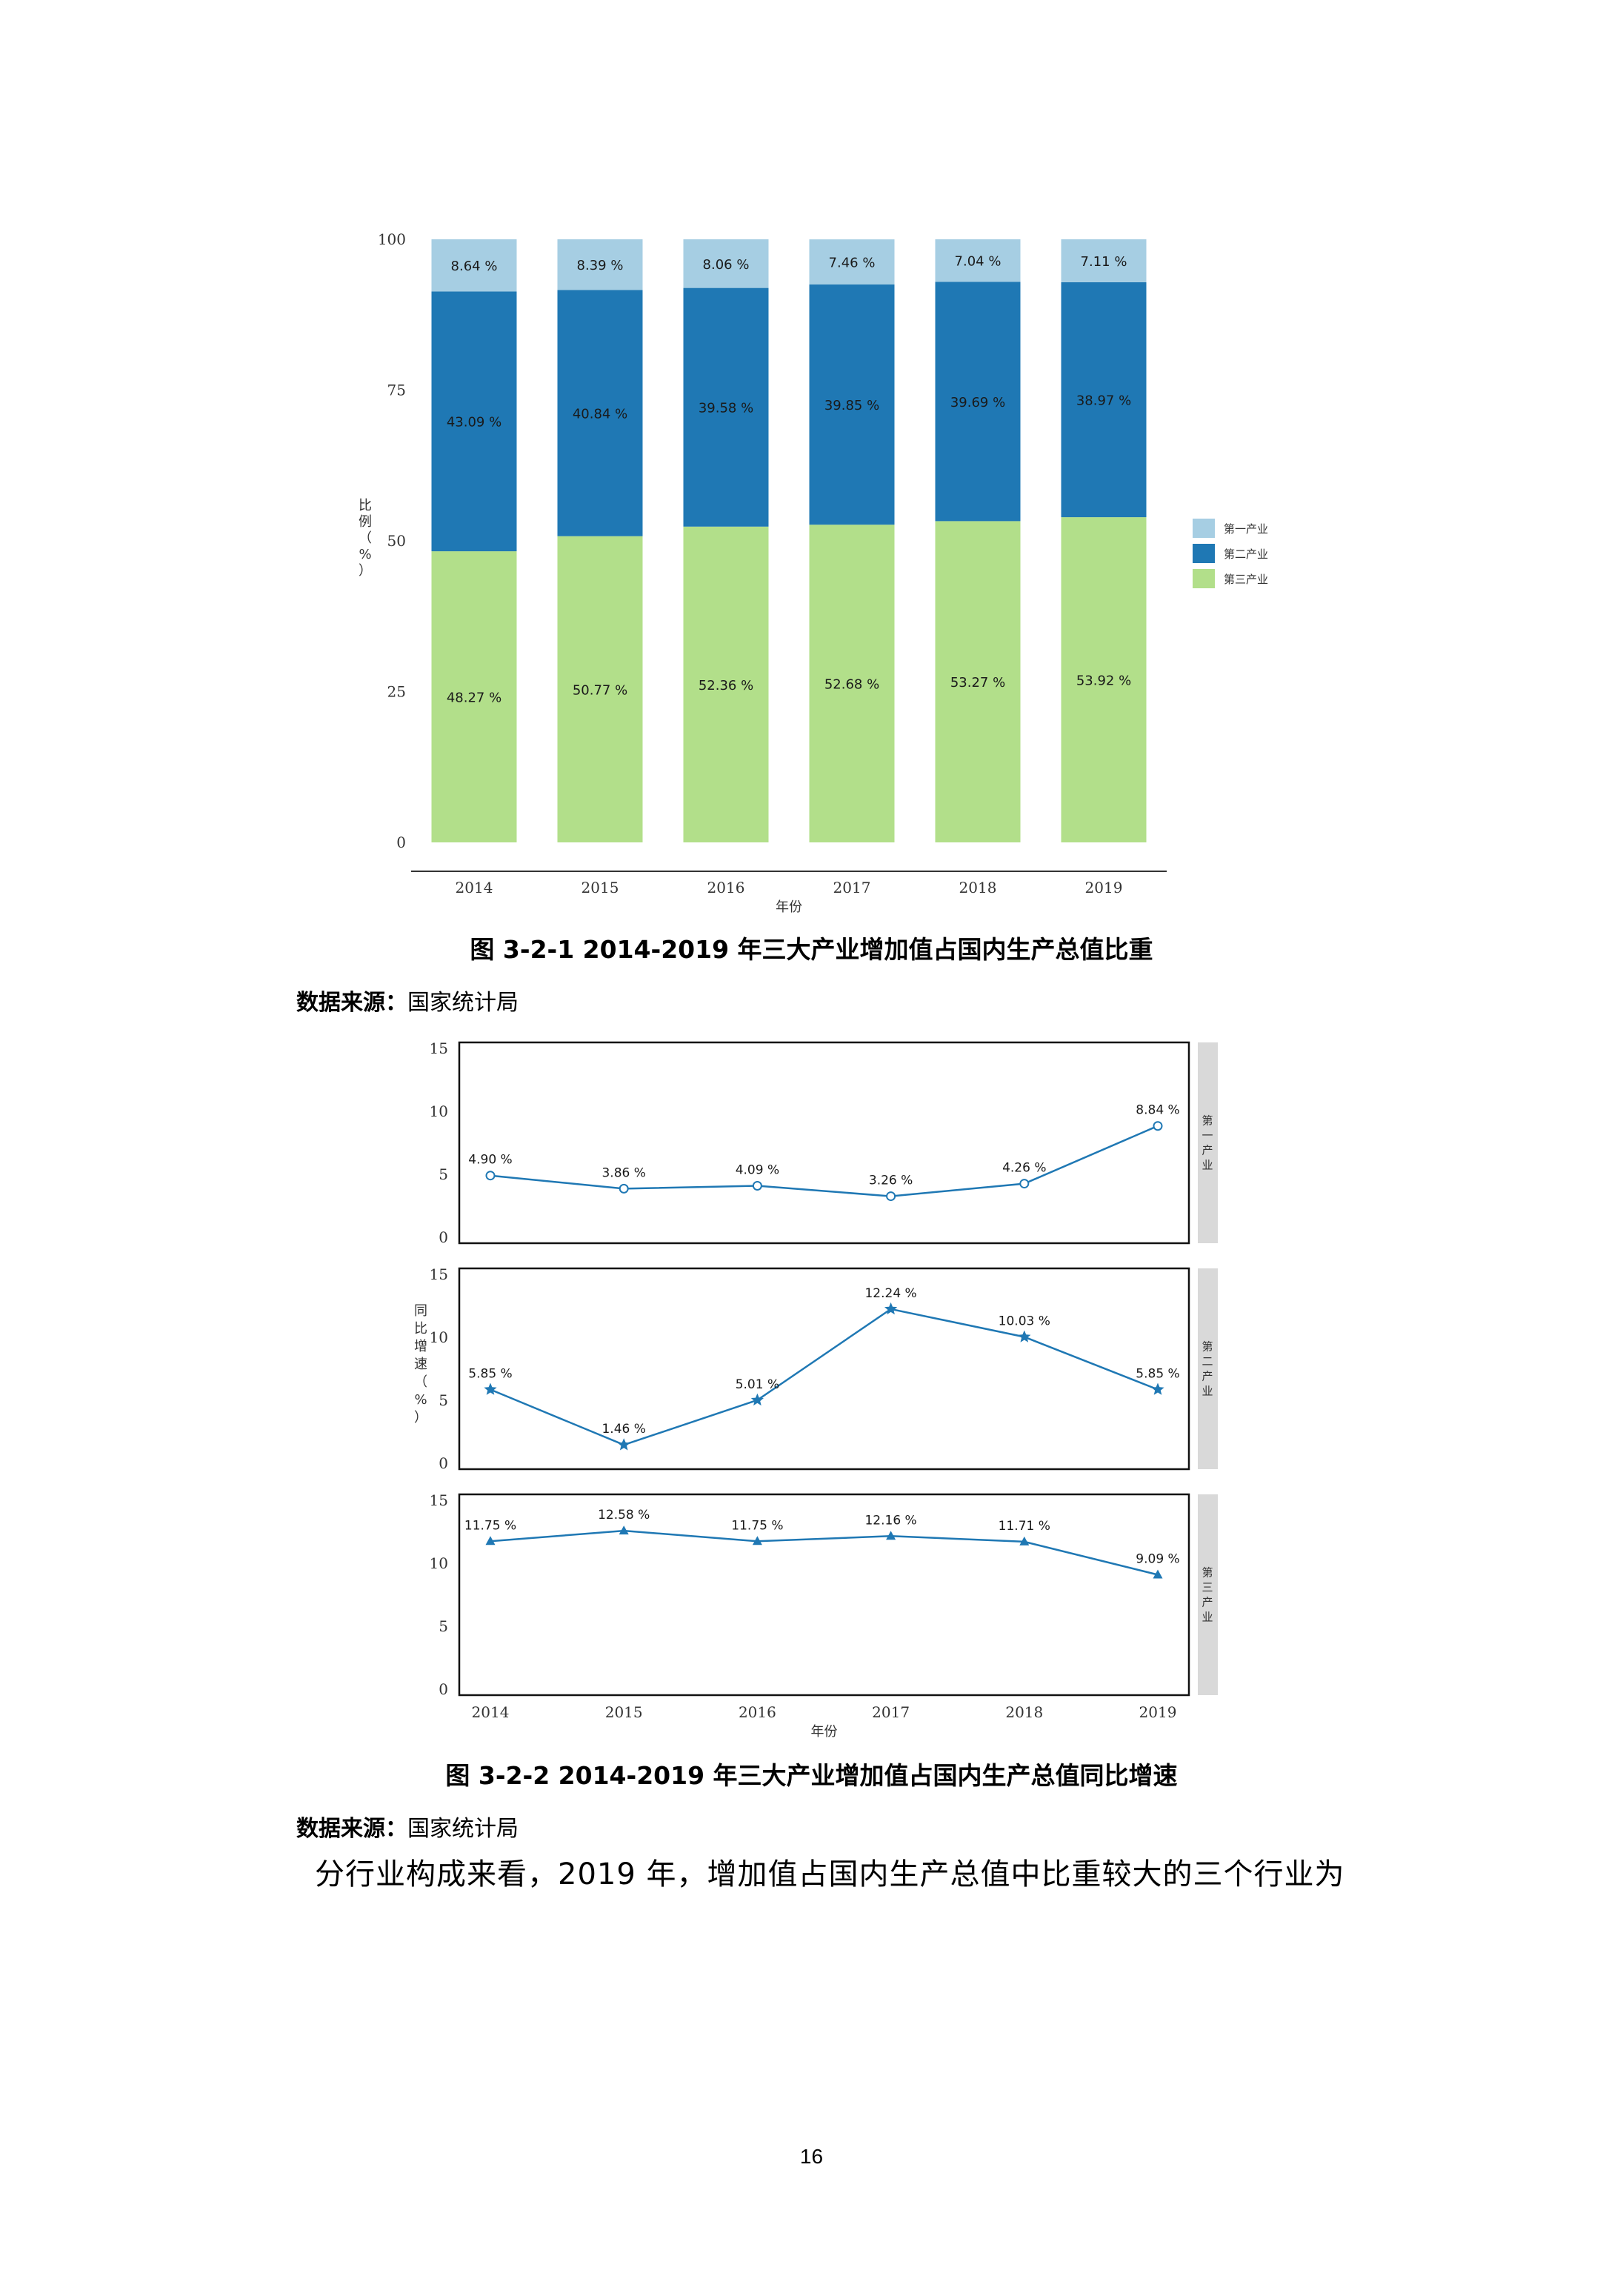  I want to click on series-line, so click(824, 1161).